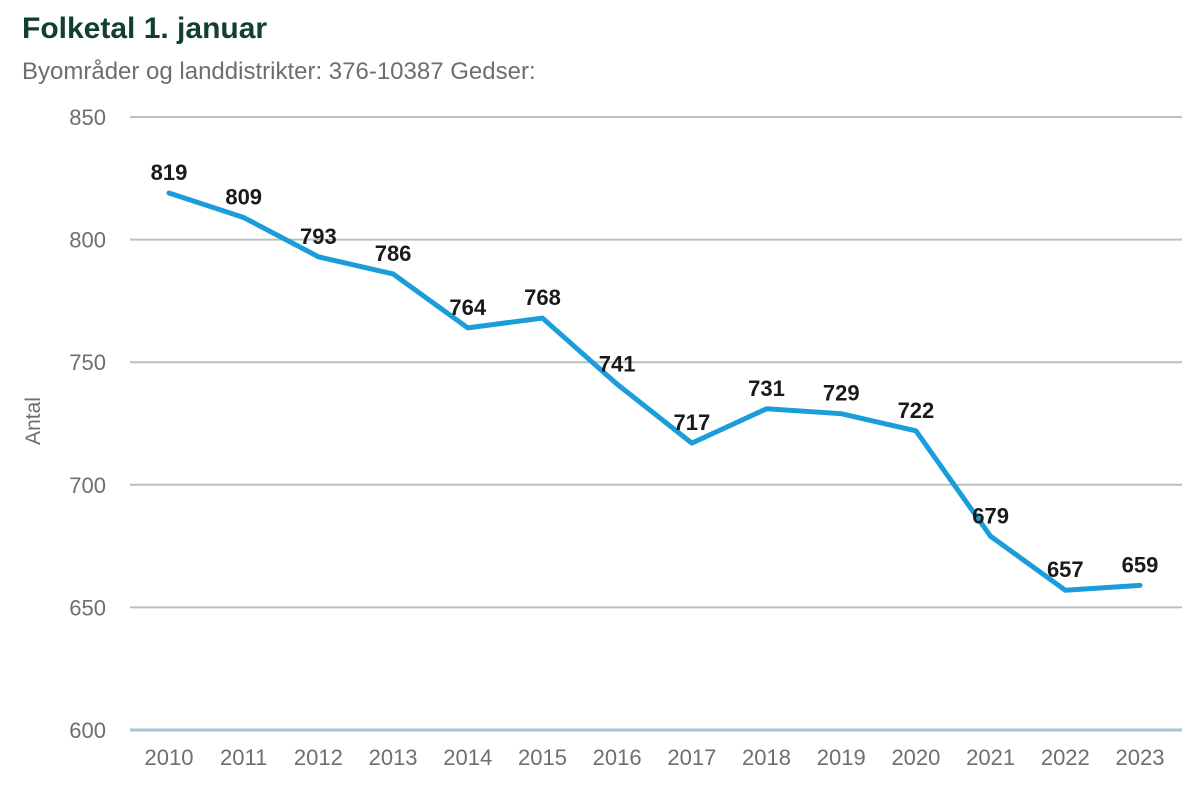 Image resolution: width=1200 pixels, height=800 pixels. I want to click on x-tick-label: 2013, so click(393, 757).